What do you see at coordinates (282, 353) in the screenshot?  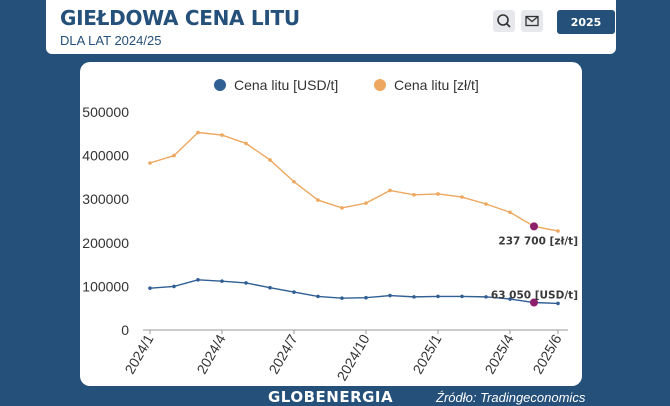 I see `x-tick-label: 2024/7` at bounding box center [282, 353].